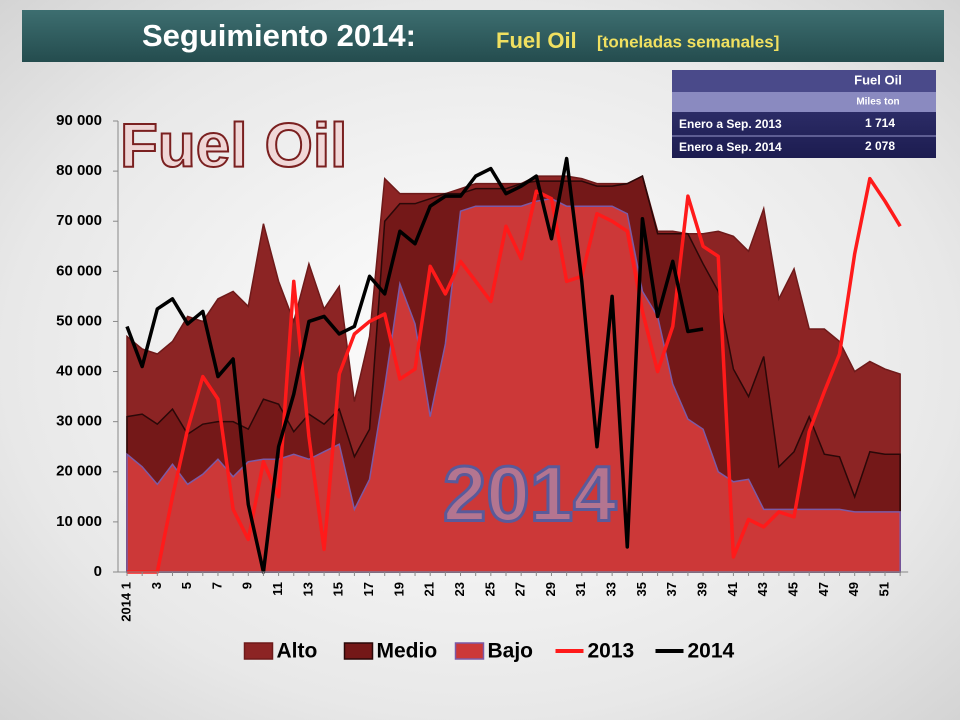 This screenshot has width=960, height=720. What do you see at coordinates (398, 589) in the screenshot?
I see `x-tick-label: 19` at bounding box center [398, 589].